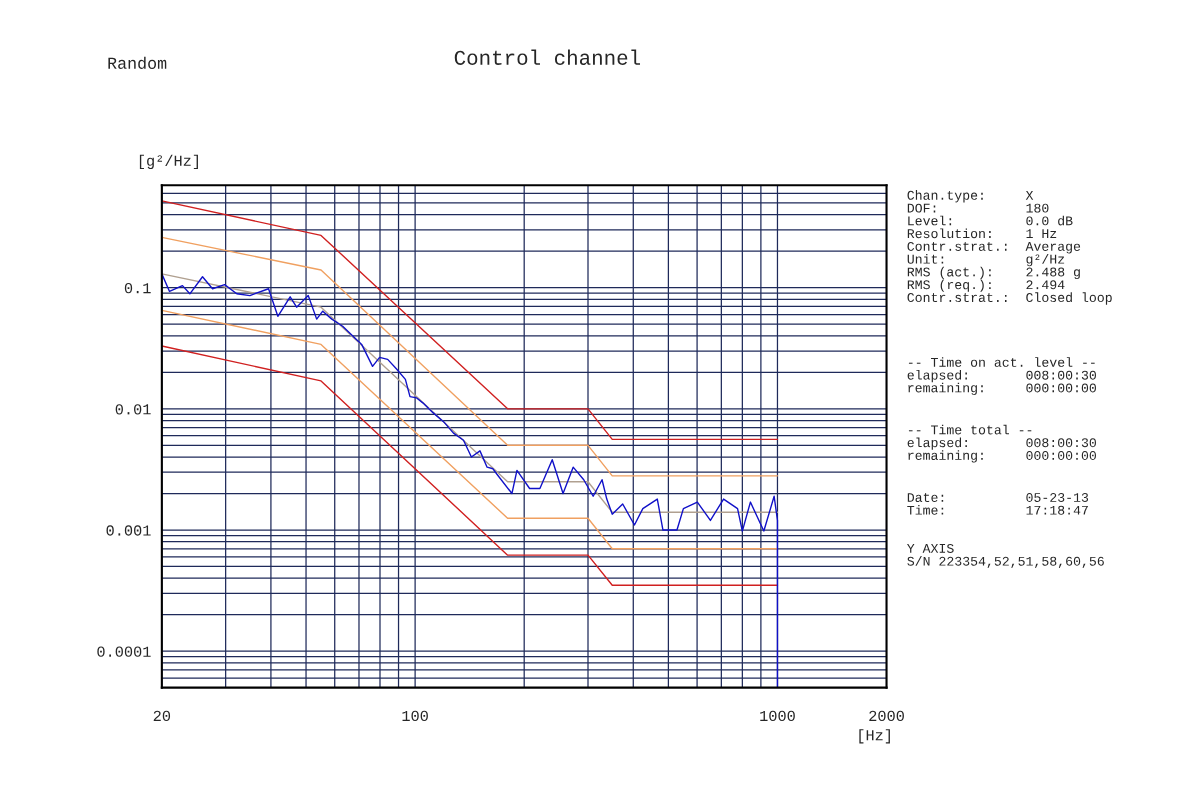 This screenshot has width=1190, height=809. I want to click on y-tick-label: 0.1, so click(137, 288).